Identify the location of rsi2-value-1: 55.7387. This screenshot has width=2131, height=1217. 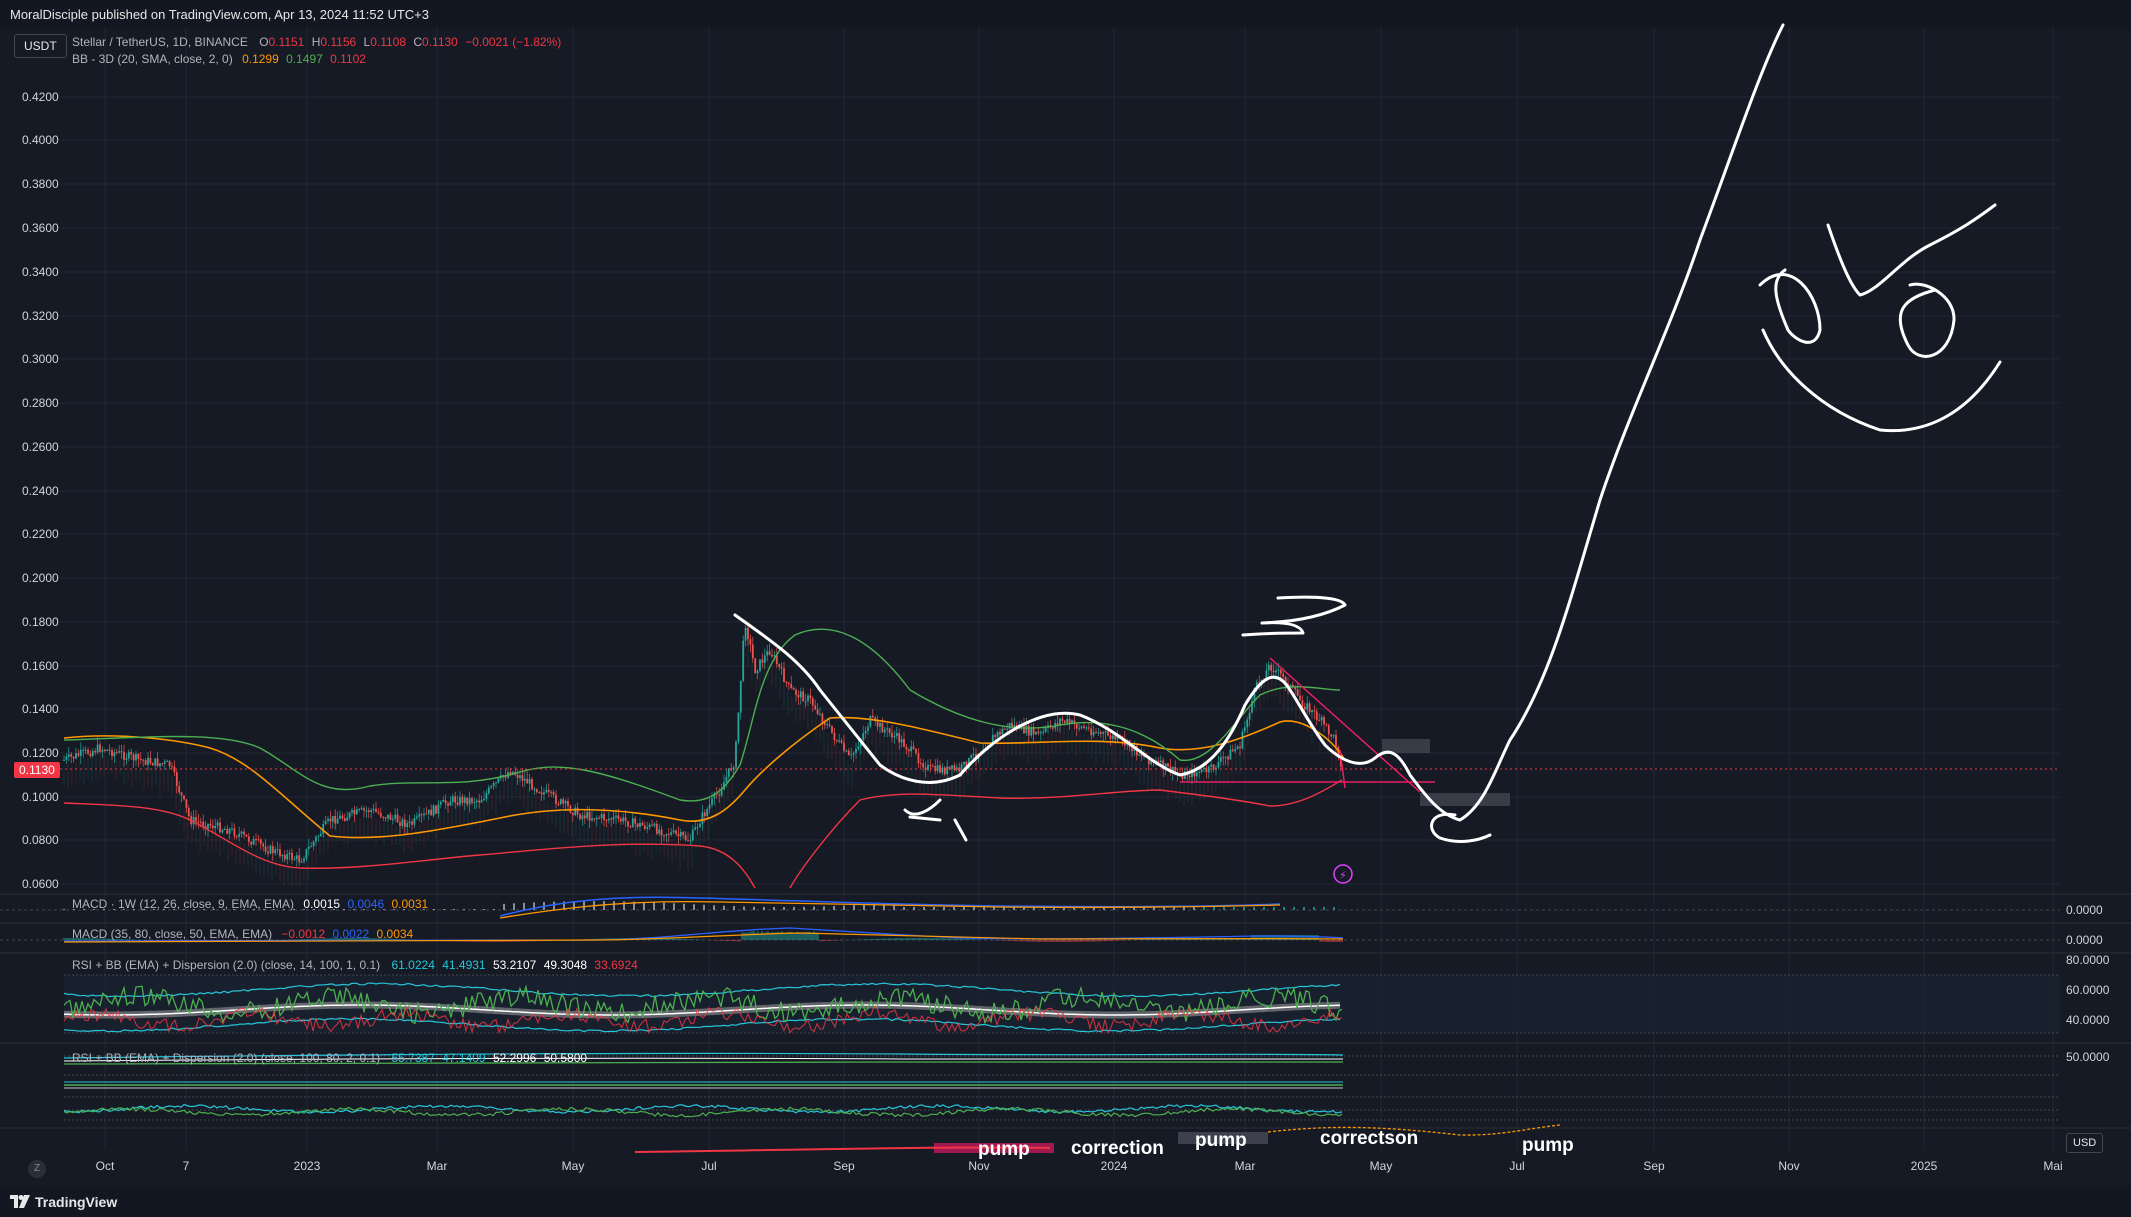
(413, 1058).